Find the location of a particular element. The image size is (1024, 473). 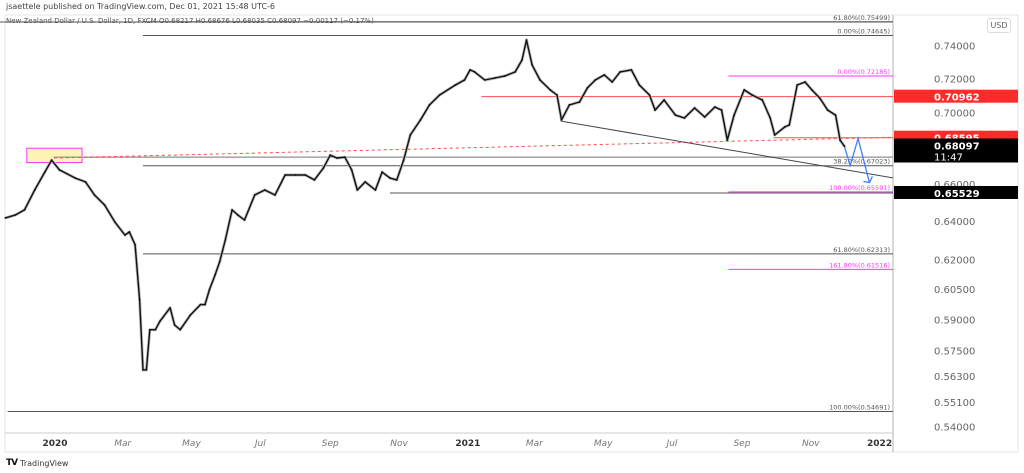

trendline is located at coordinates (727, 149).